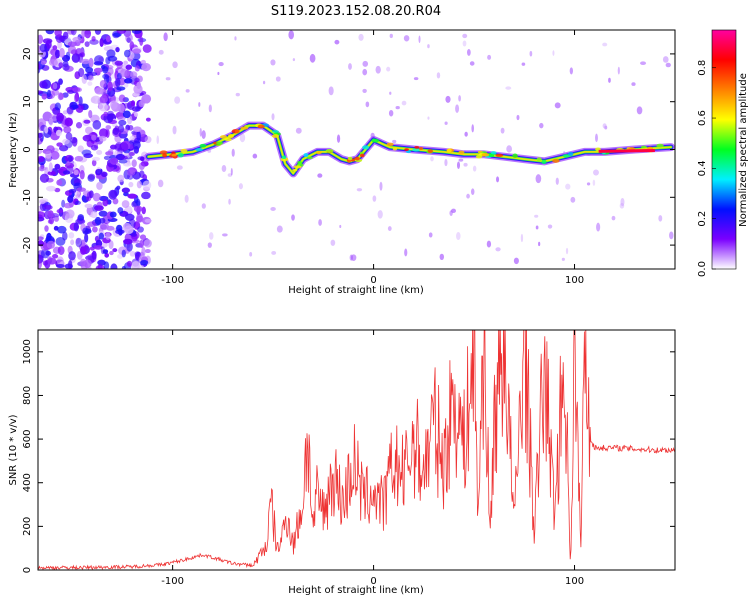 This screenshot has width=750, height=600. Describe the element at coordinates (27, 245) in the screenshot. I see `y-tick-label: -20` at that location.